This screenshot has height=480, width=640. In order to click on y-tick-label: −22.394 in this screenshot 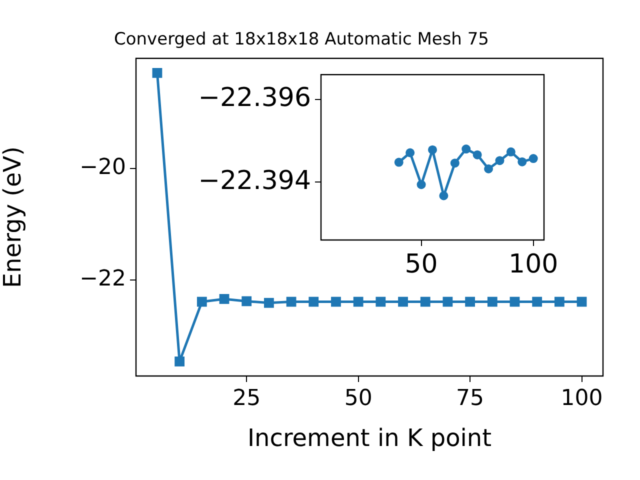, I will do `click(254, 181)`.